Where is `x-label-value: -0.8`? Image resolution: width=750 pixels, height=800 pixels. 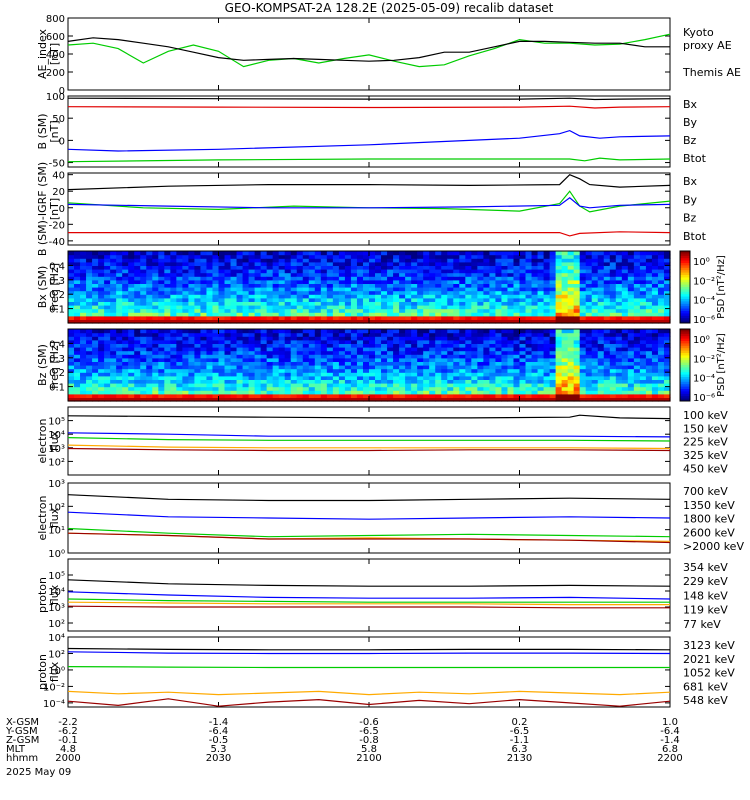 x-label-value: -0.8 is located at coordinates (369, 740).